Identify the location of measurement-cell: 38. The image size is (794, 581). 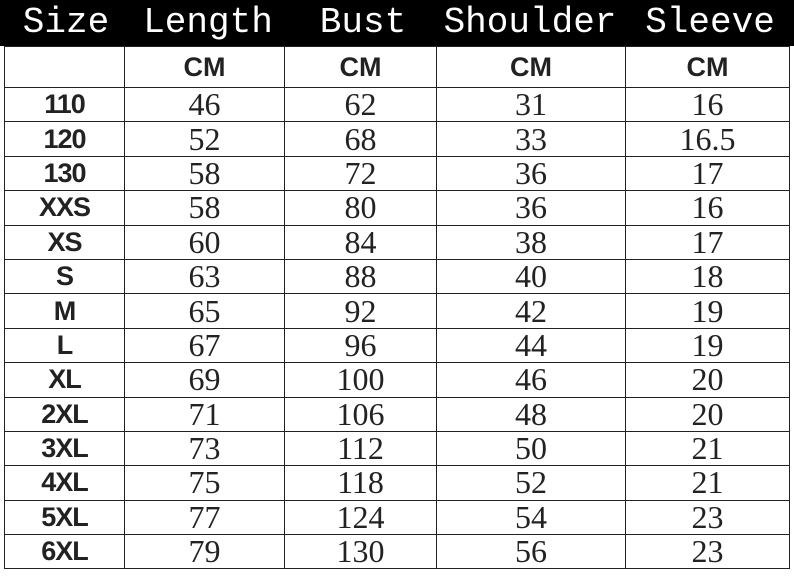
(531, 242).